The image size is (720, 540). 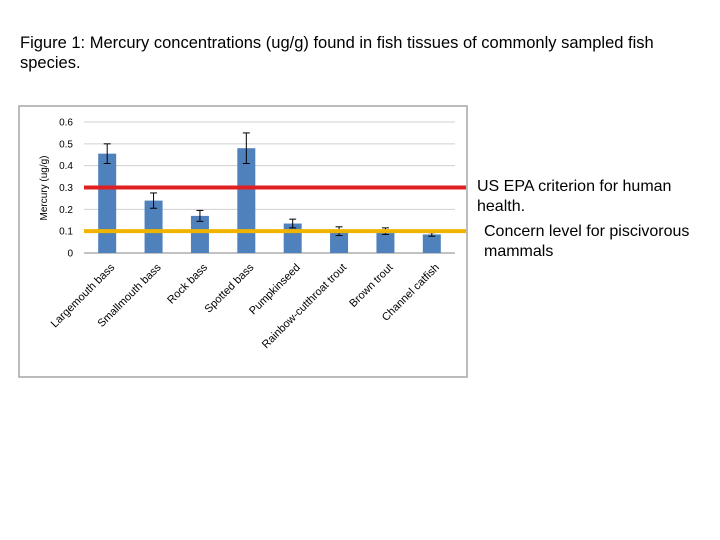 I want to click on epa-criterion-label: US EPA criterion for human health., so click(x=574, y=196).